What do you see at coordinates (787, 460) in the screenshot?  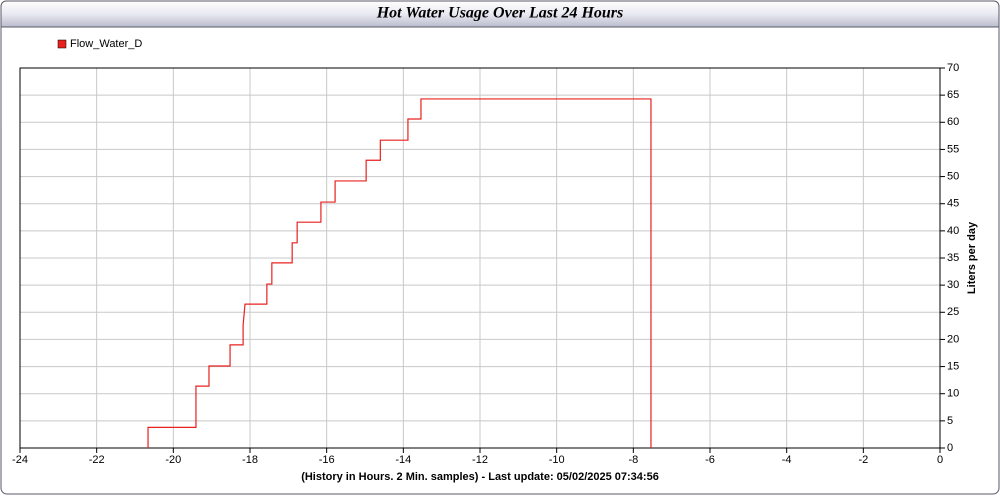 I see `x-tick-label: -4` at bounding box center [787, 460].